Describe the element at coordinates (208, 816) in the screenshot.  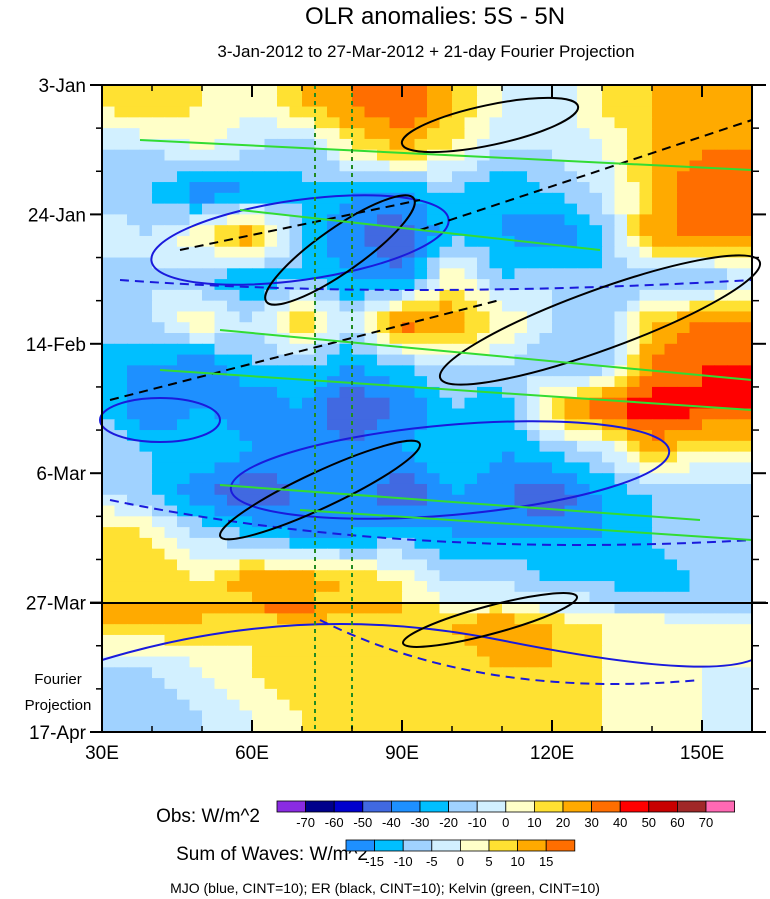
I see `obs-colorbar-label: Obs: W/m^2` at that location.